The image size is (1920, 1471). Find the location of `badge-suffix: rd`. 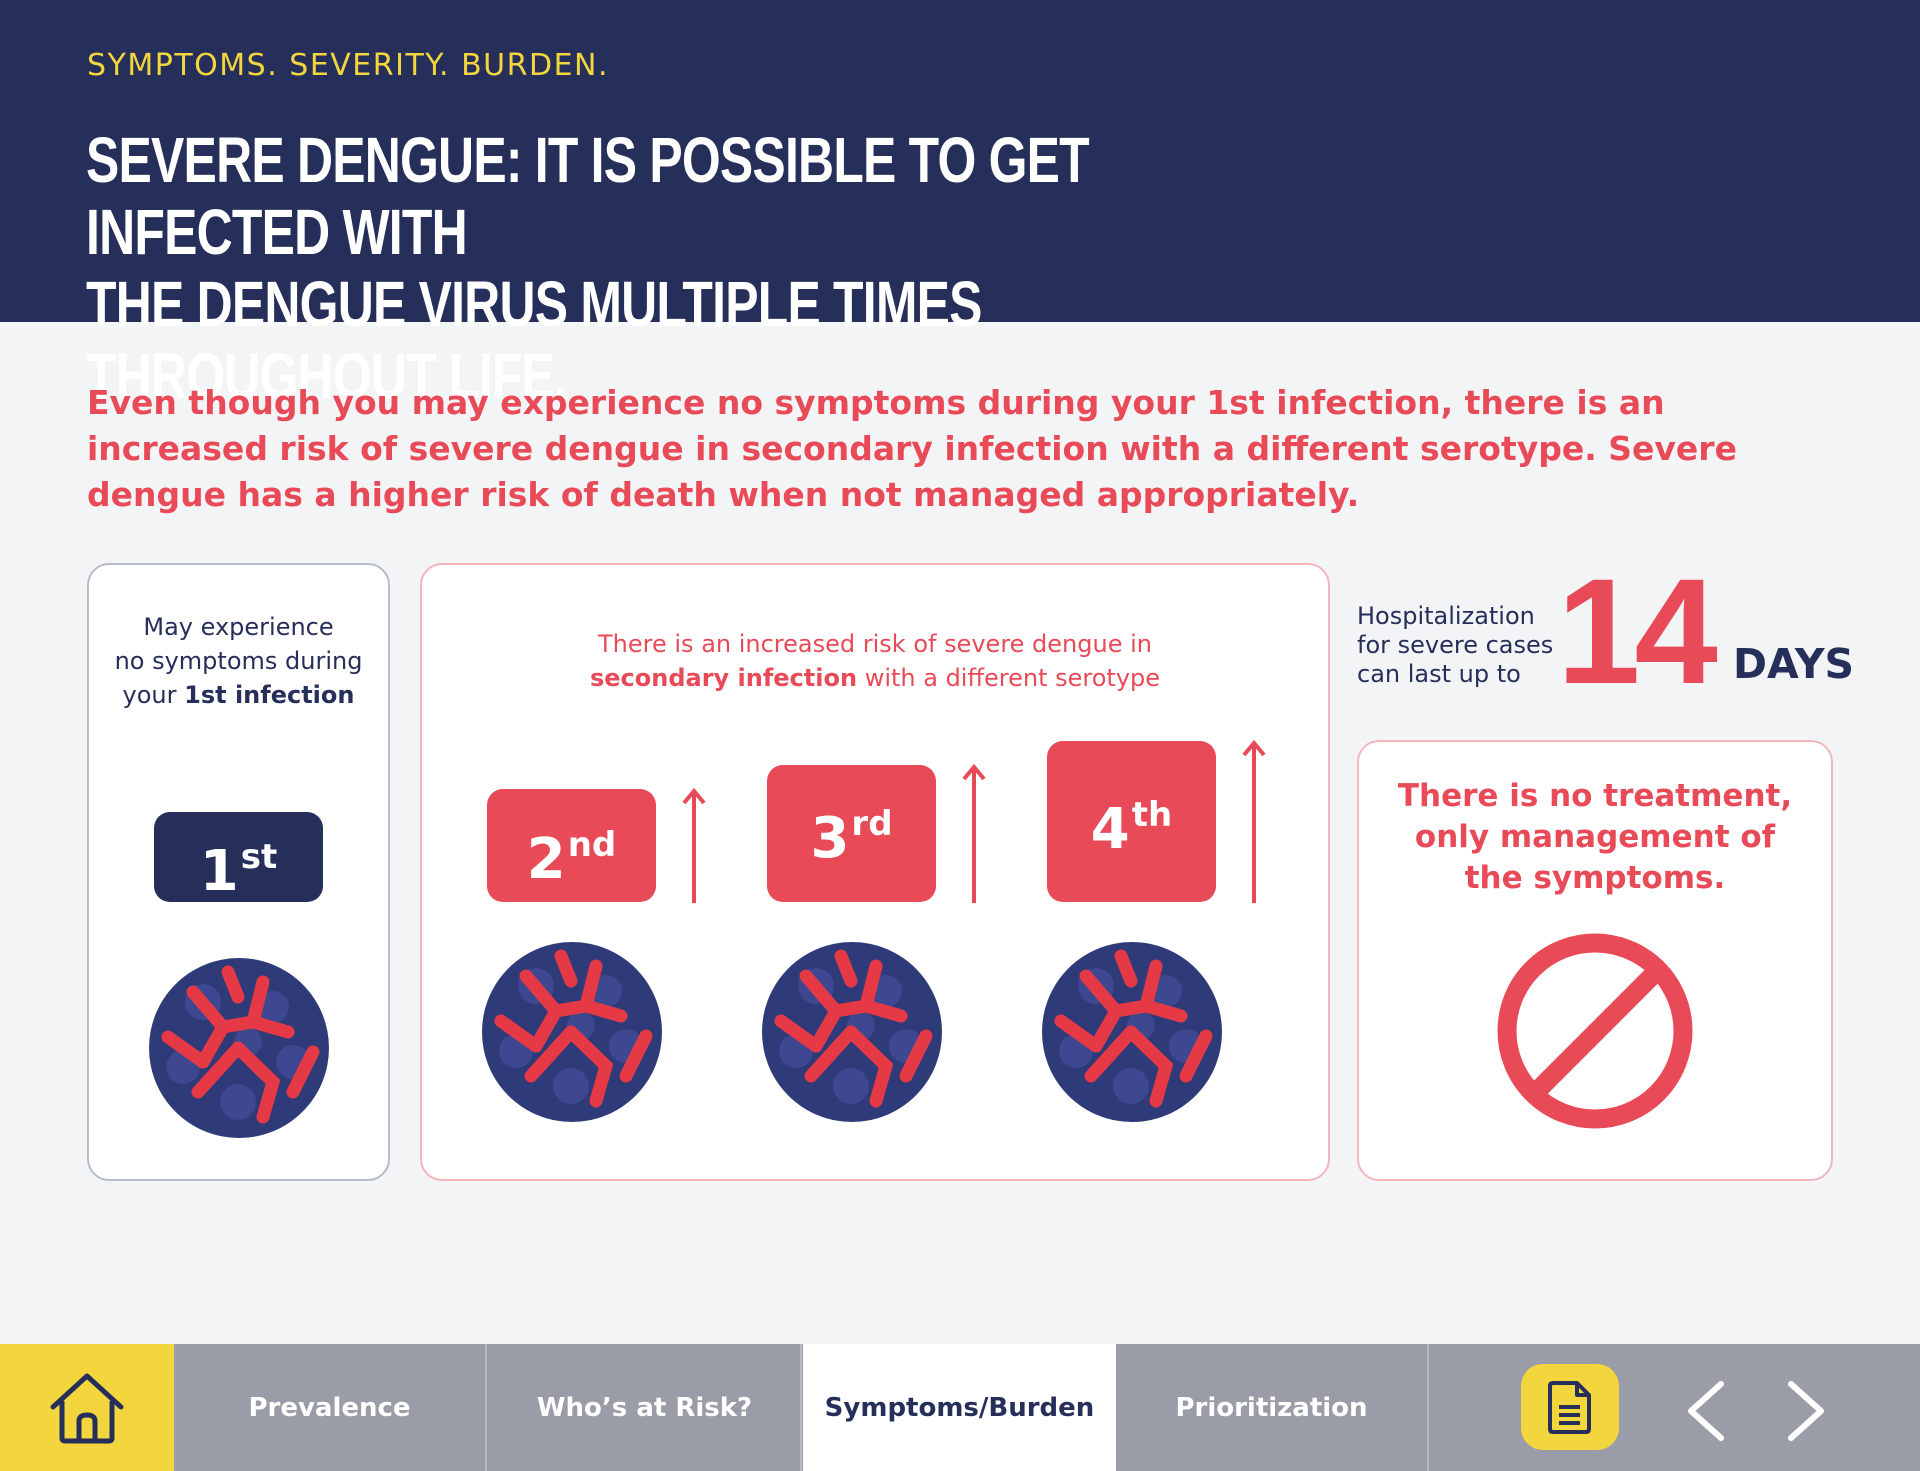

badge-suffix: rd is located at coordinates (872, 824).